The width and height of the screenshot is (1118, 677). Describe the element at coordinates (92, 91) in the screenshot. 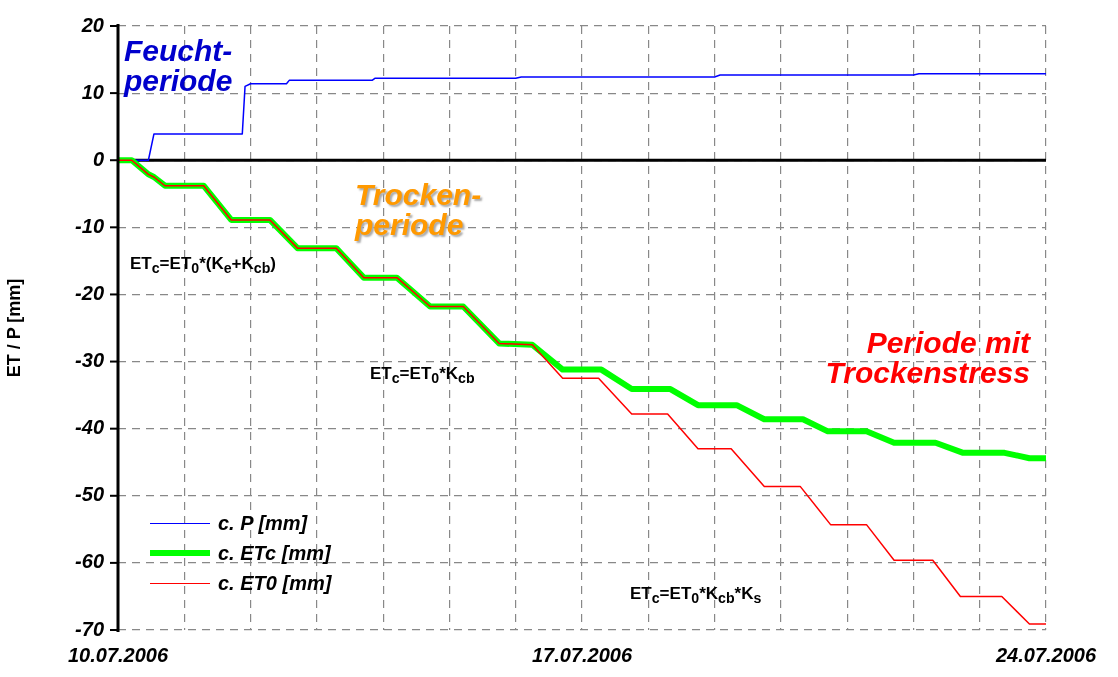

I see `y-tick-label: 10` at that location.